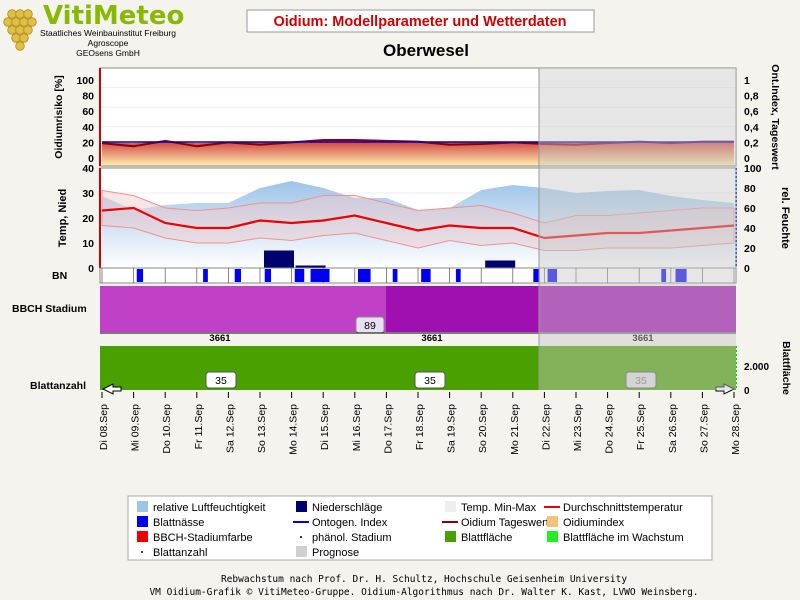  Describe the element at coordinates (751, 143) in the screenshot. I see `tick-label: 0,2` at that location.